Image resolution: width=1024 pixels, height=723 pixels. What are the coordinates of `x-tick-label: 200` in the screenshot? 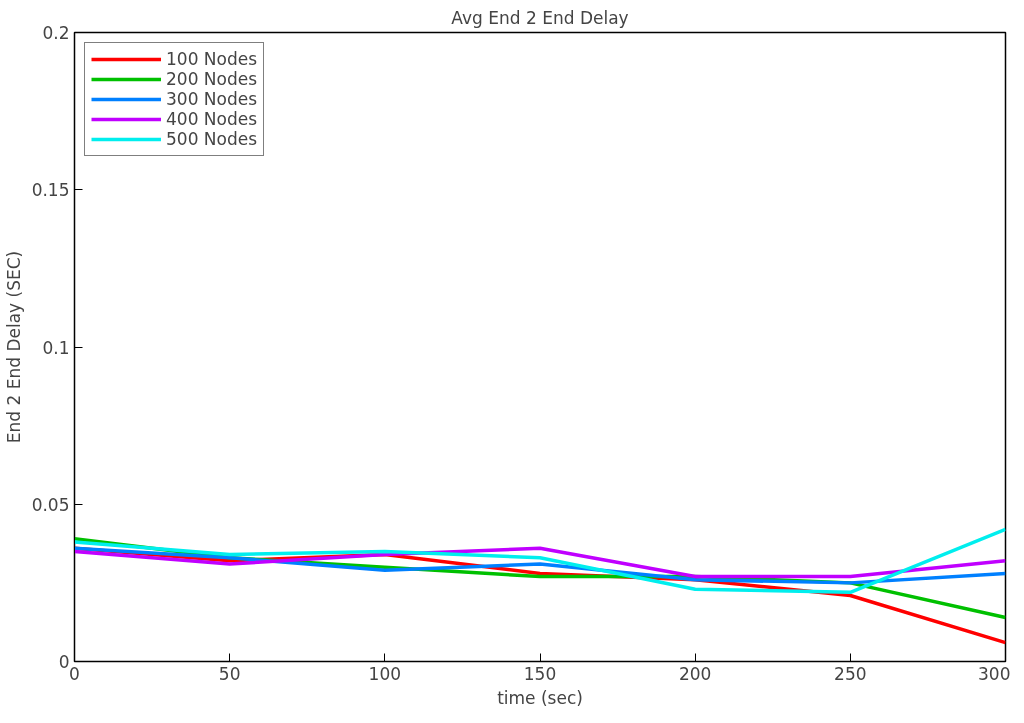 It's located at (695, 673).